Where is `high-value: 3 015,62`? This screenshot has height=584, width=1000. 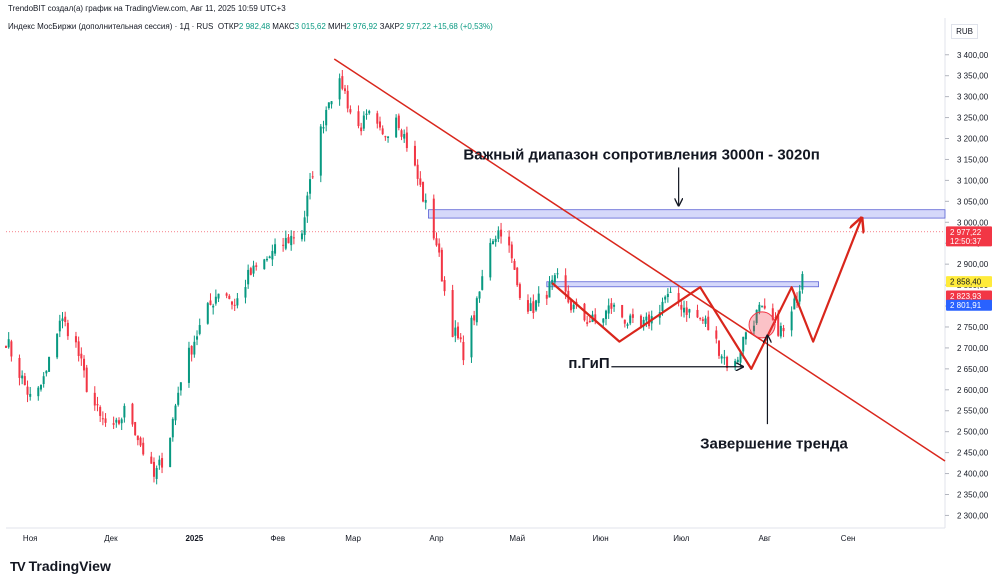 high-value: 3 015,62 is located at coordinates (310, 26).